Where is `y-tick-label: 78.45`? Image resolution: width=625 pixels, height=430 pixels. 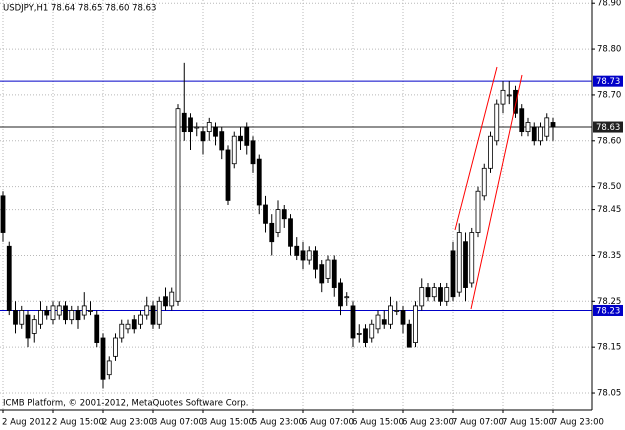
y-tick-label: 78.45 is located at coordinates (609, 210).